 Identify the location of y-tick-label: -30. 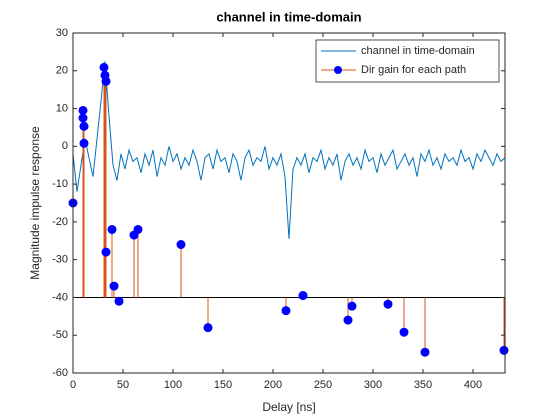
(60, 260).